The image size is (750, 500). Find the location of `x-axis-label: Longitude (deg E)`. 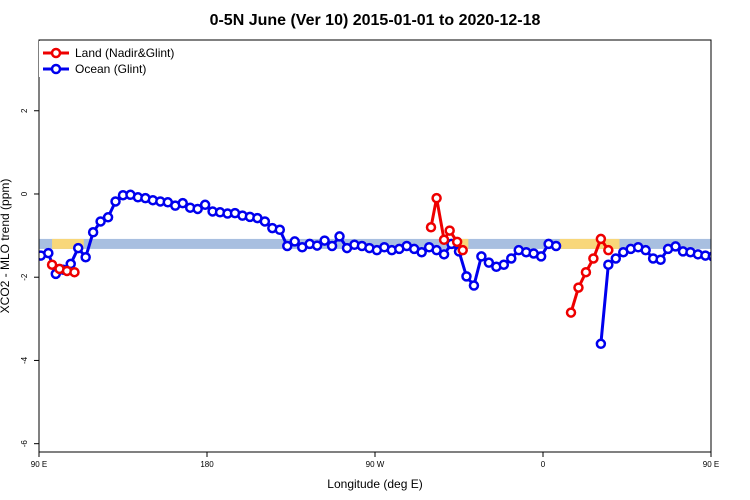

x-axis-label: Longitude (deg E) is located at coordinates (374, 484).